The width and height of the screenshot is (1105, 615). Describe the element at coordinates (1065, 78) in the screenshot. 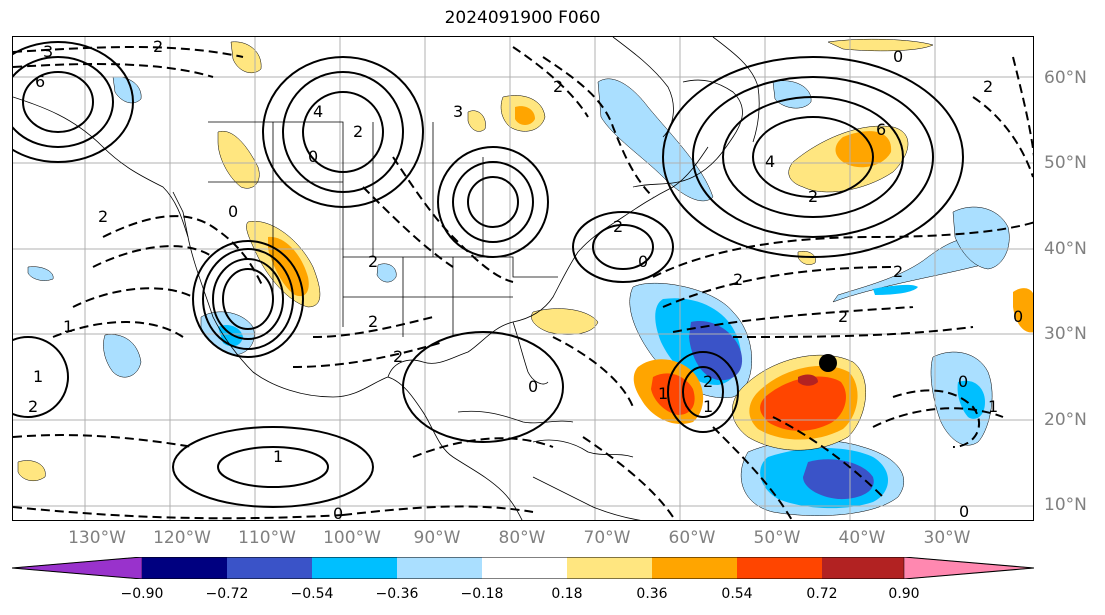

I see `lat-label: 60°N` at that location.